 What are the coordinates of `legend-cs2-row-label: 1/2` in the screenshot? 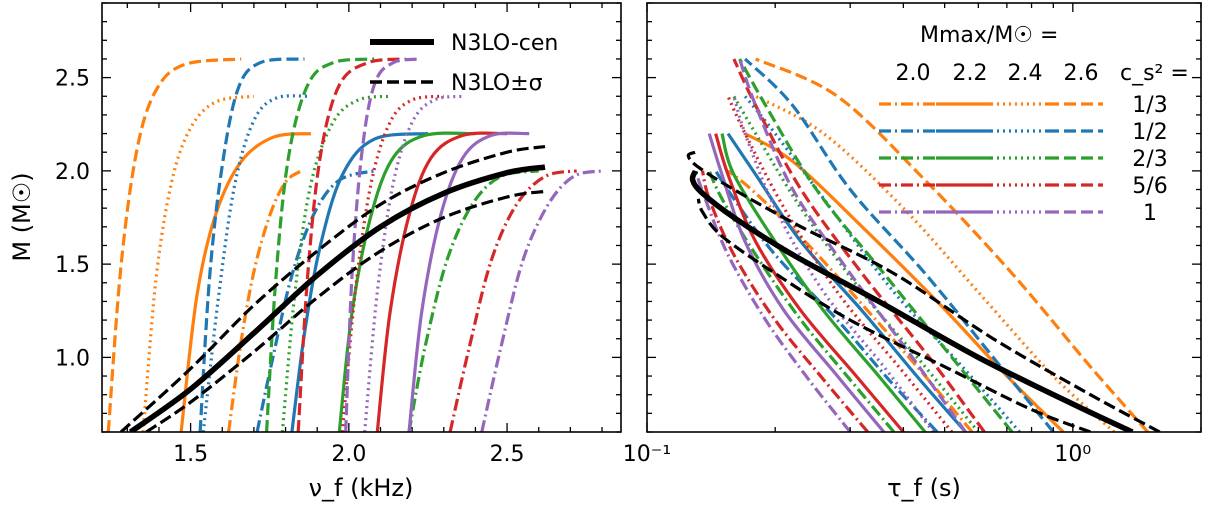 It's located at (1149, 132).